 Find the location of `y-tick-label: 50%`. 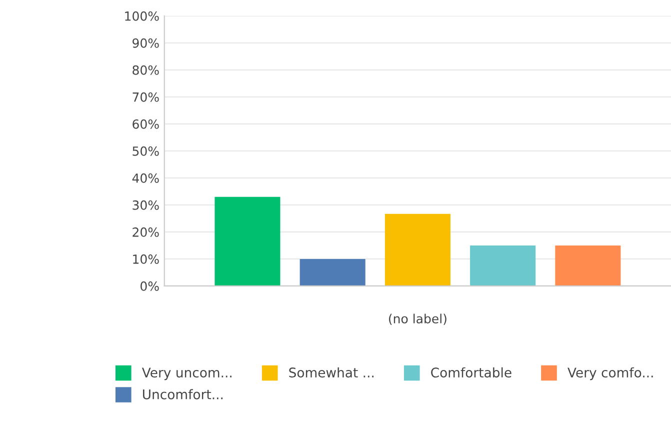

y-tick-label: 50% is located at coordinates (145, 151).